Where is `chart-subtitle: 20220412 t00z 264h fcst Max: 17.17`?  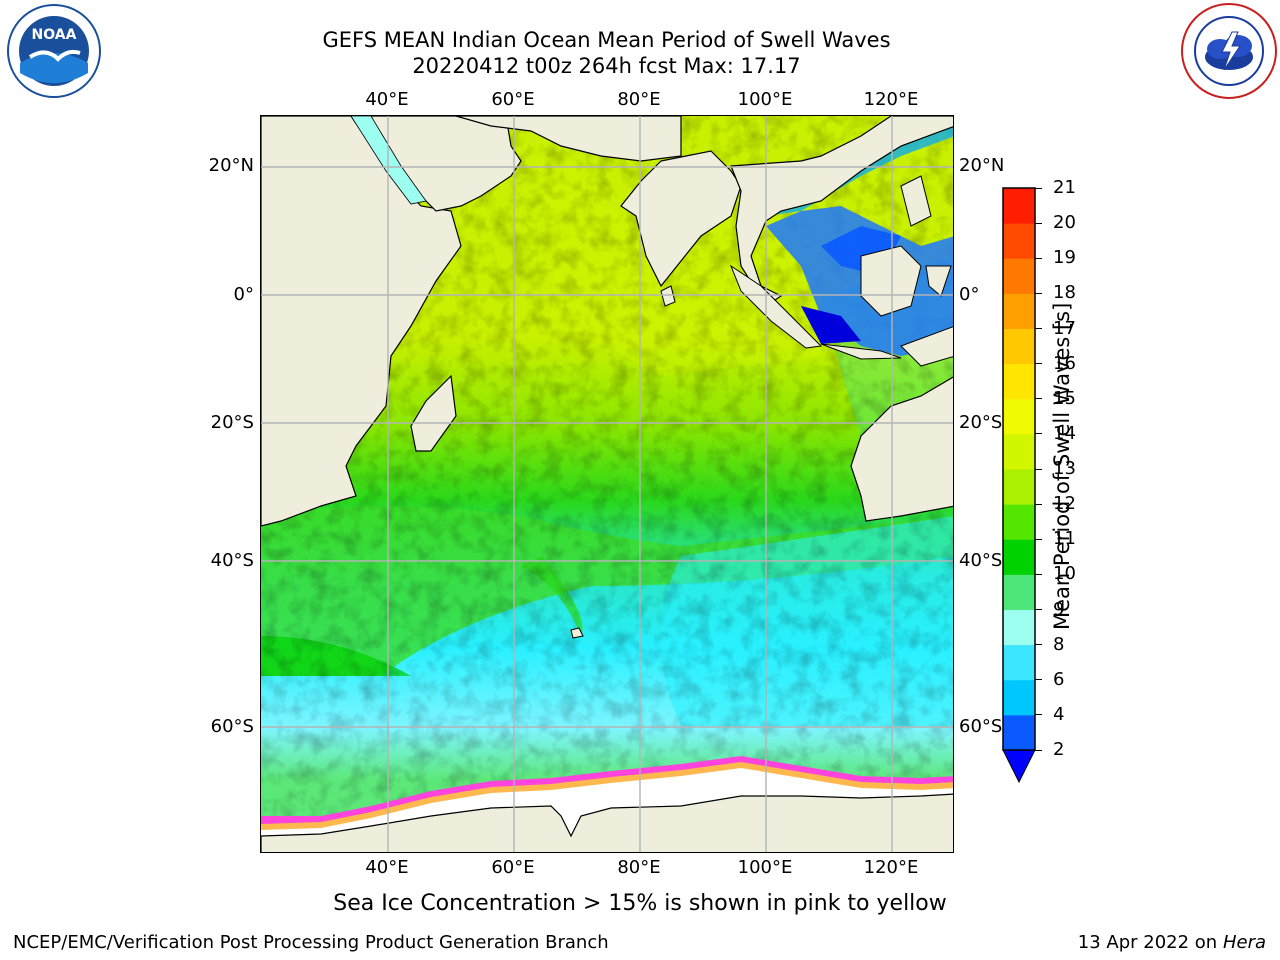 chart-subtitle: 20220412 t00z 264h fcst Max: 17.17 is located at coordinates (606, 66).